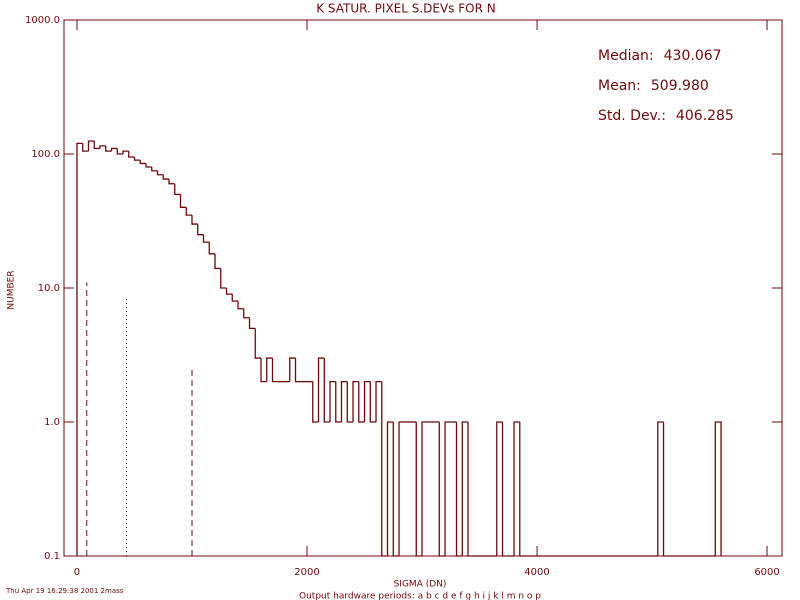 The width and height of the screenshot is (800, 600). What do you see at coordinates (705, 116) in the screenshot?
I see `stat-value: 406.285` at bounding box center [705, 116].